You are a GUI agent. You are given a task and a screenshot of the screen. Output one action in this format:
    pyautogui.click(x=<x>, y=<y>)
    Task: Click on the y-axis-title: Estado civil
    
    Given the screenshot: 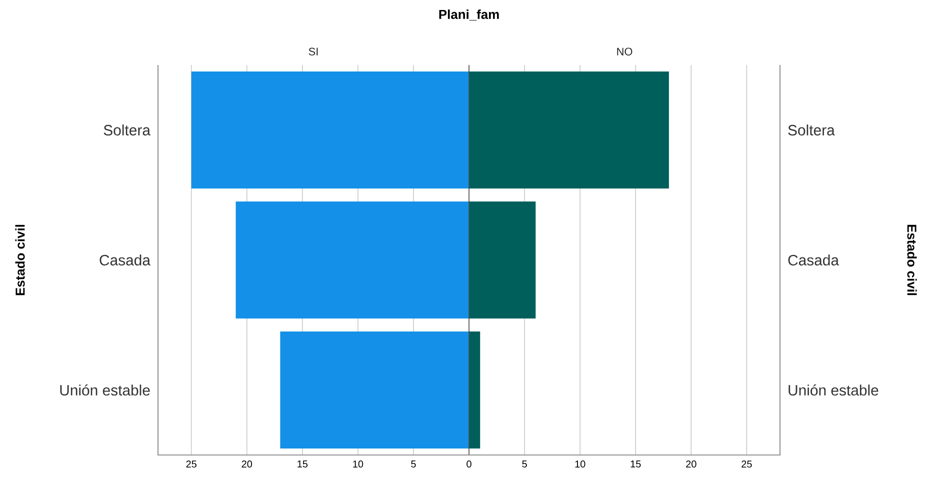 What is the action you would take?
    pyautogui.click(x=20, y=260)
    